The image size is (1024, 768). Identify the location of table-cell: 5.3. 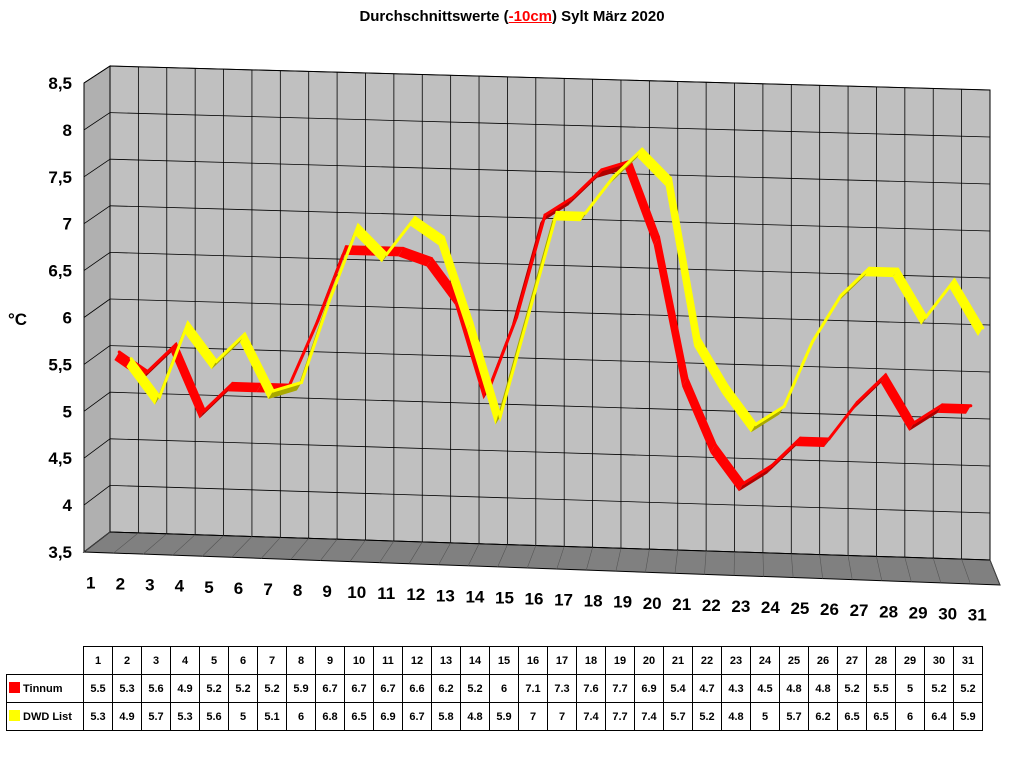
(185, 716).